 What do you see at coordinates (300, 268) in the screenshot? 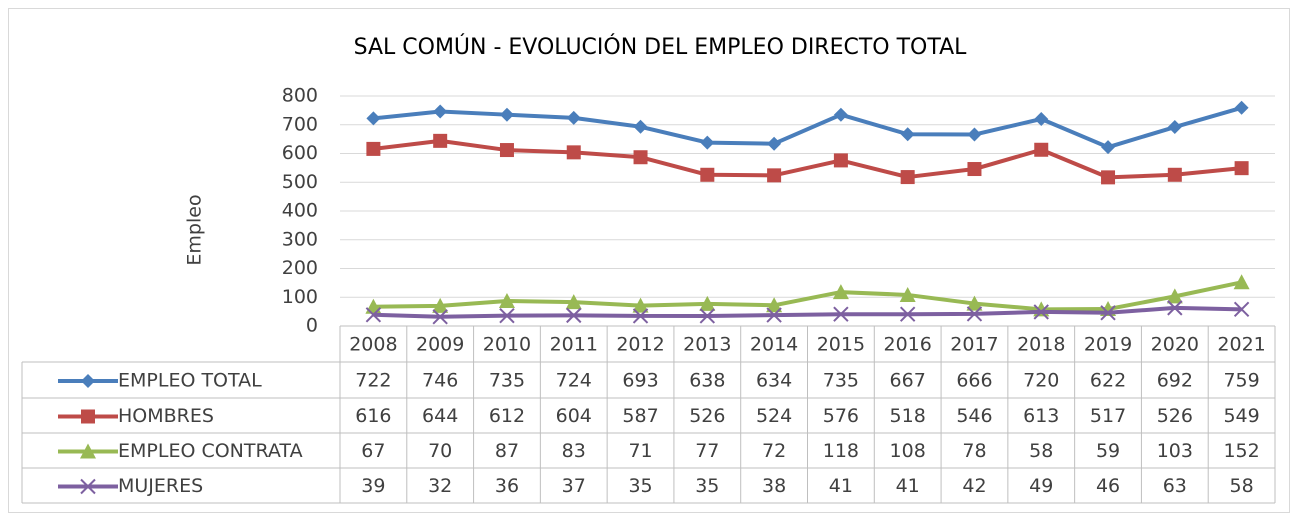
I see `y-tick-label: 200` at bounding box center [300, 268].